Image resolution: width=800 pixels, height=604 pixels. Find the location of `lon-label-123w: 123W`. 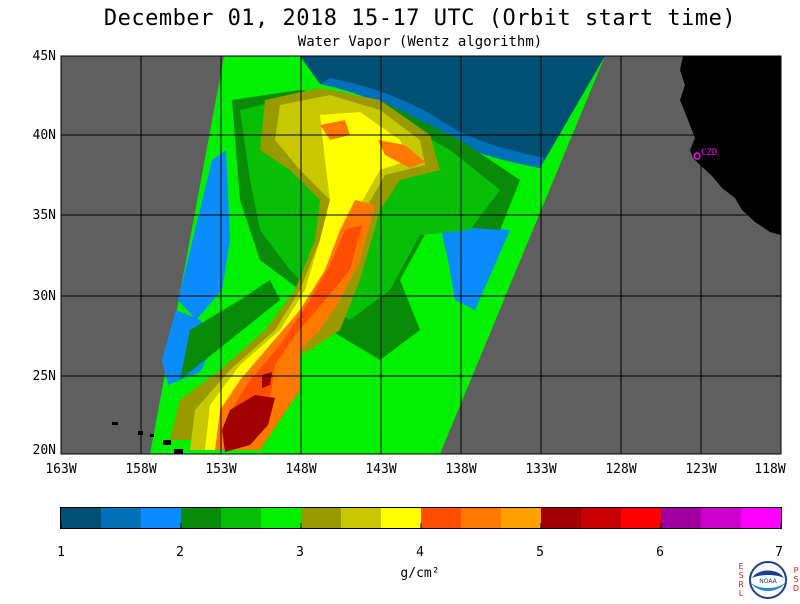

lon-label-123w: 123W is located at coordinates (701, 469).